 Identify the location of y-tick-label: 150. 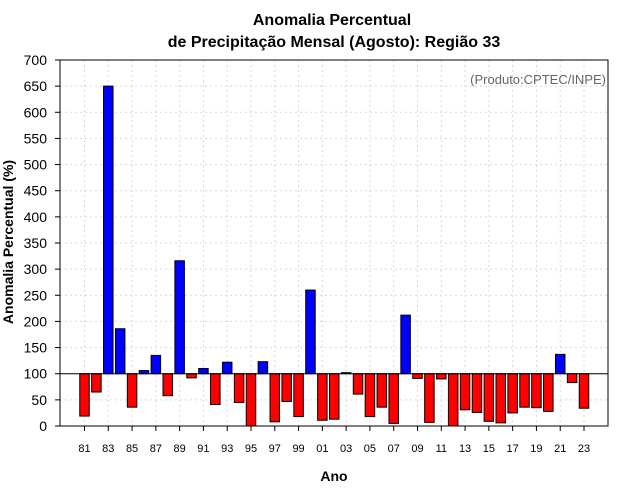
(36, 348).